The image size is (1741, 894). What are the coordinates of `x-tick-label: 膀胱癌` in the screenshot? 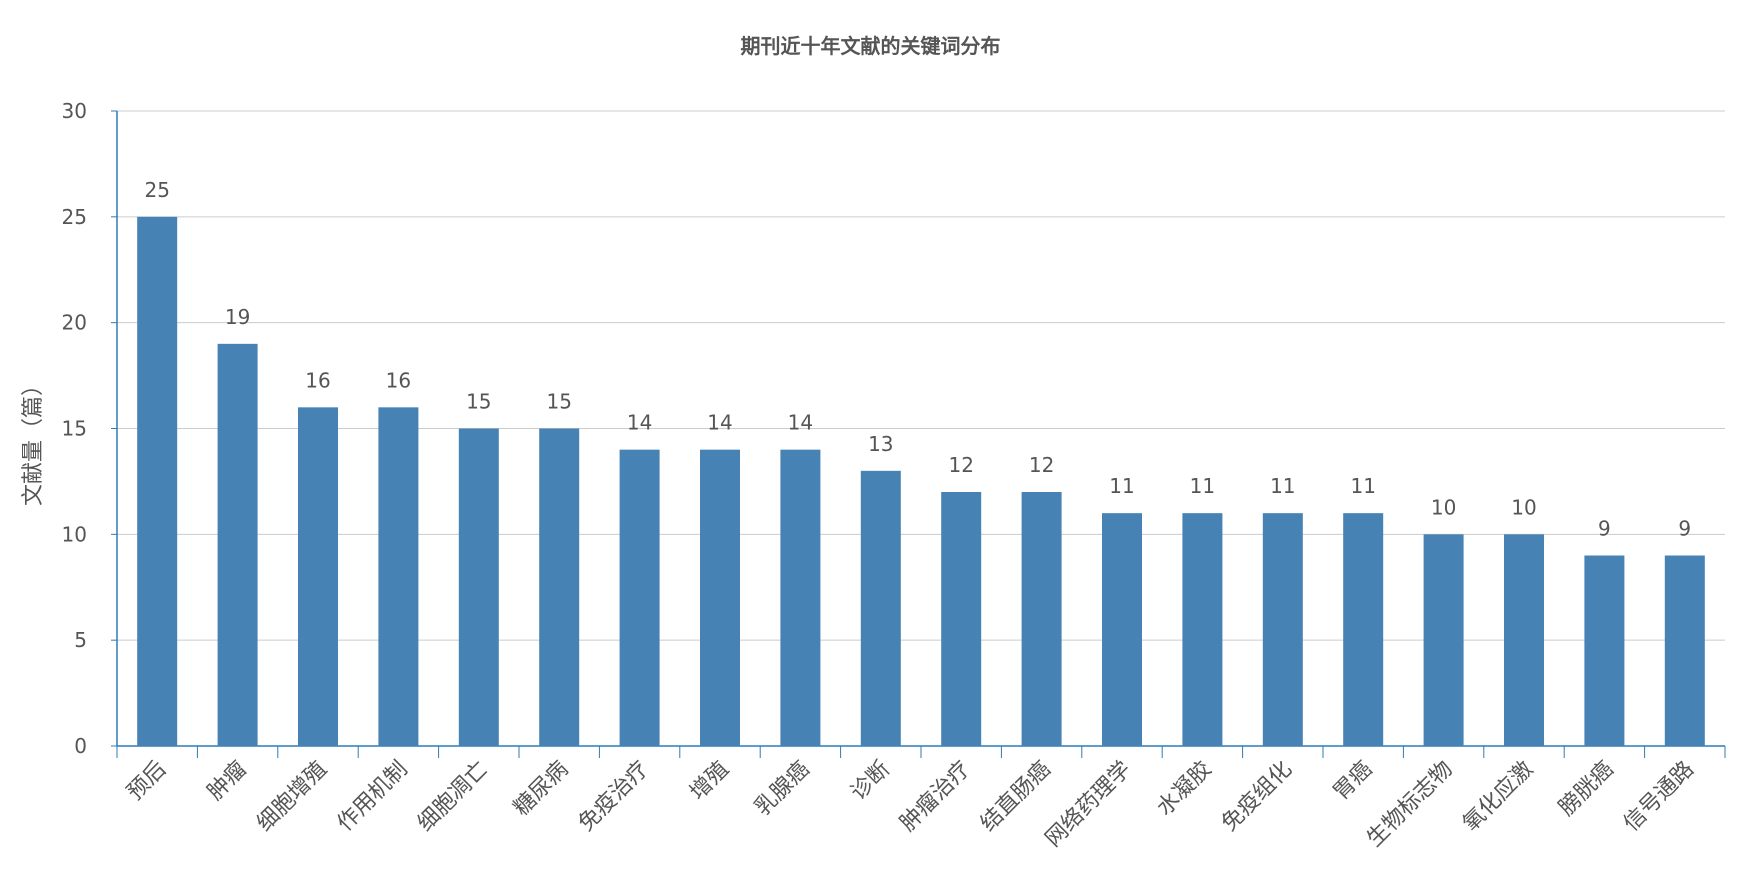 It's located at (1586, 789).